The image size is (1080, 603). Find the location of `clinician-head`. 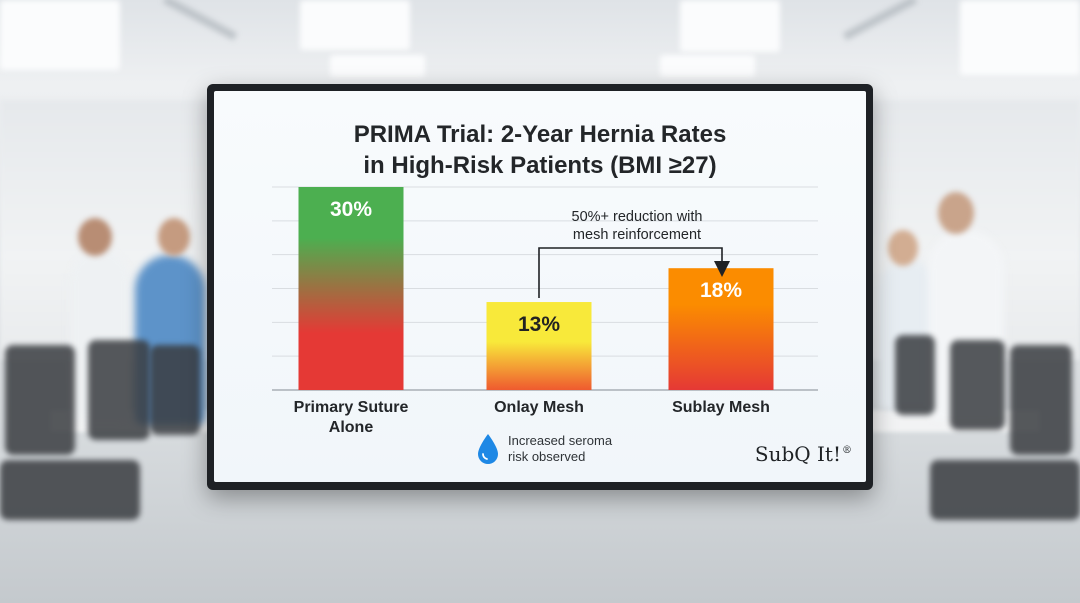

clinician-head is located at coordinates (95, 237).